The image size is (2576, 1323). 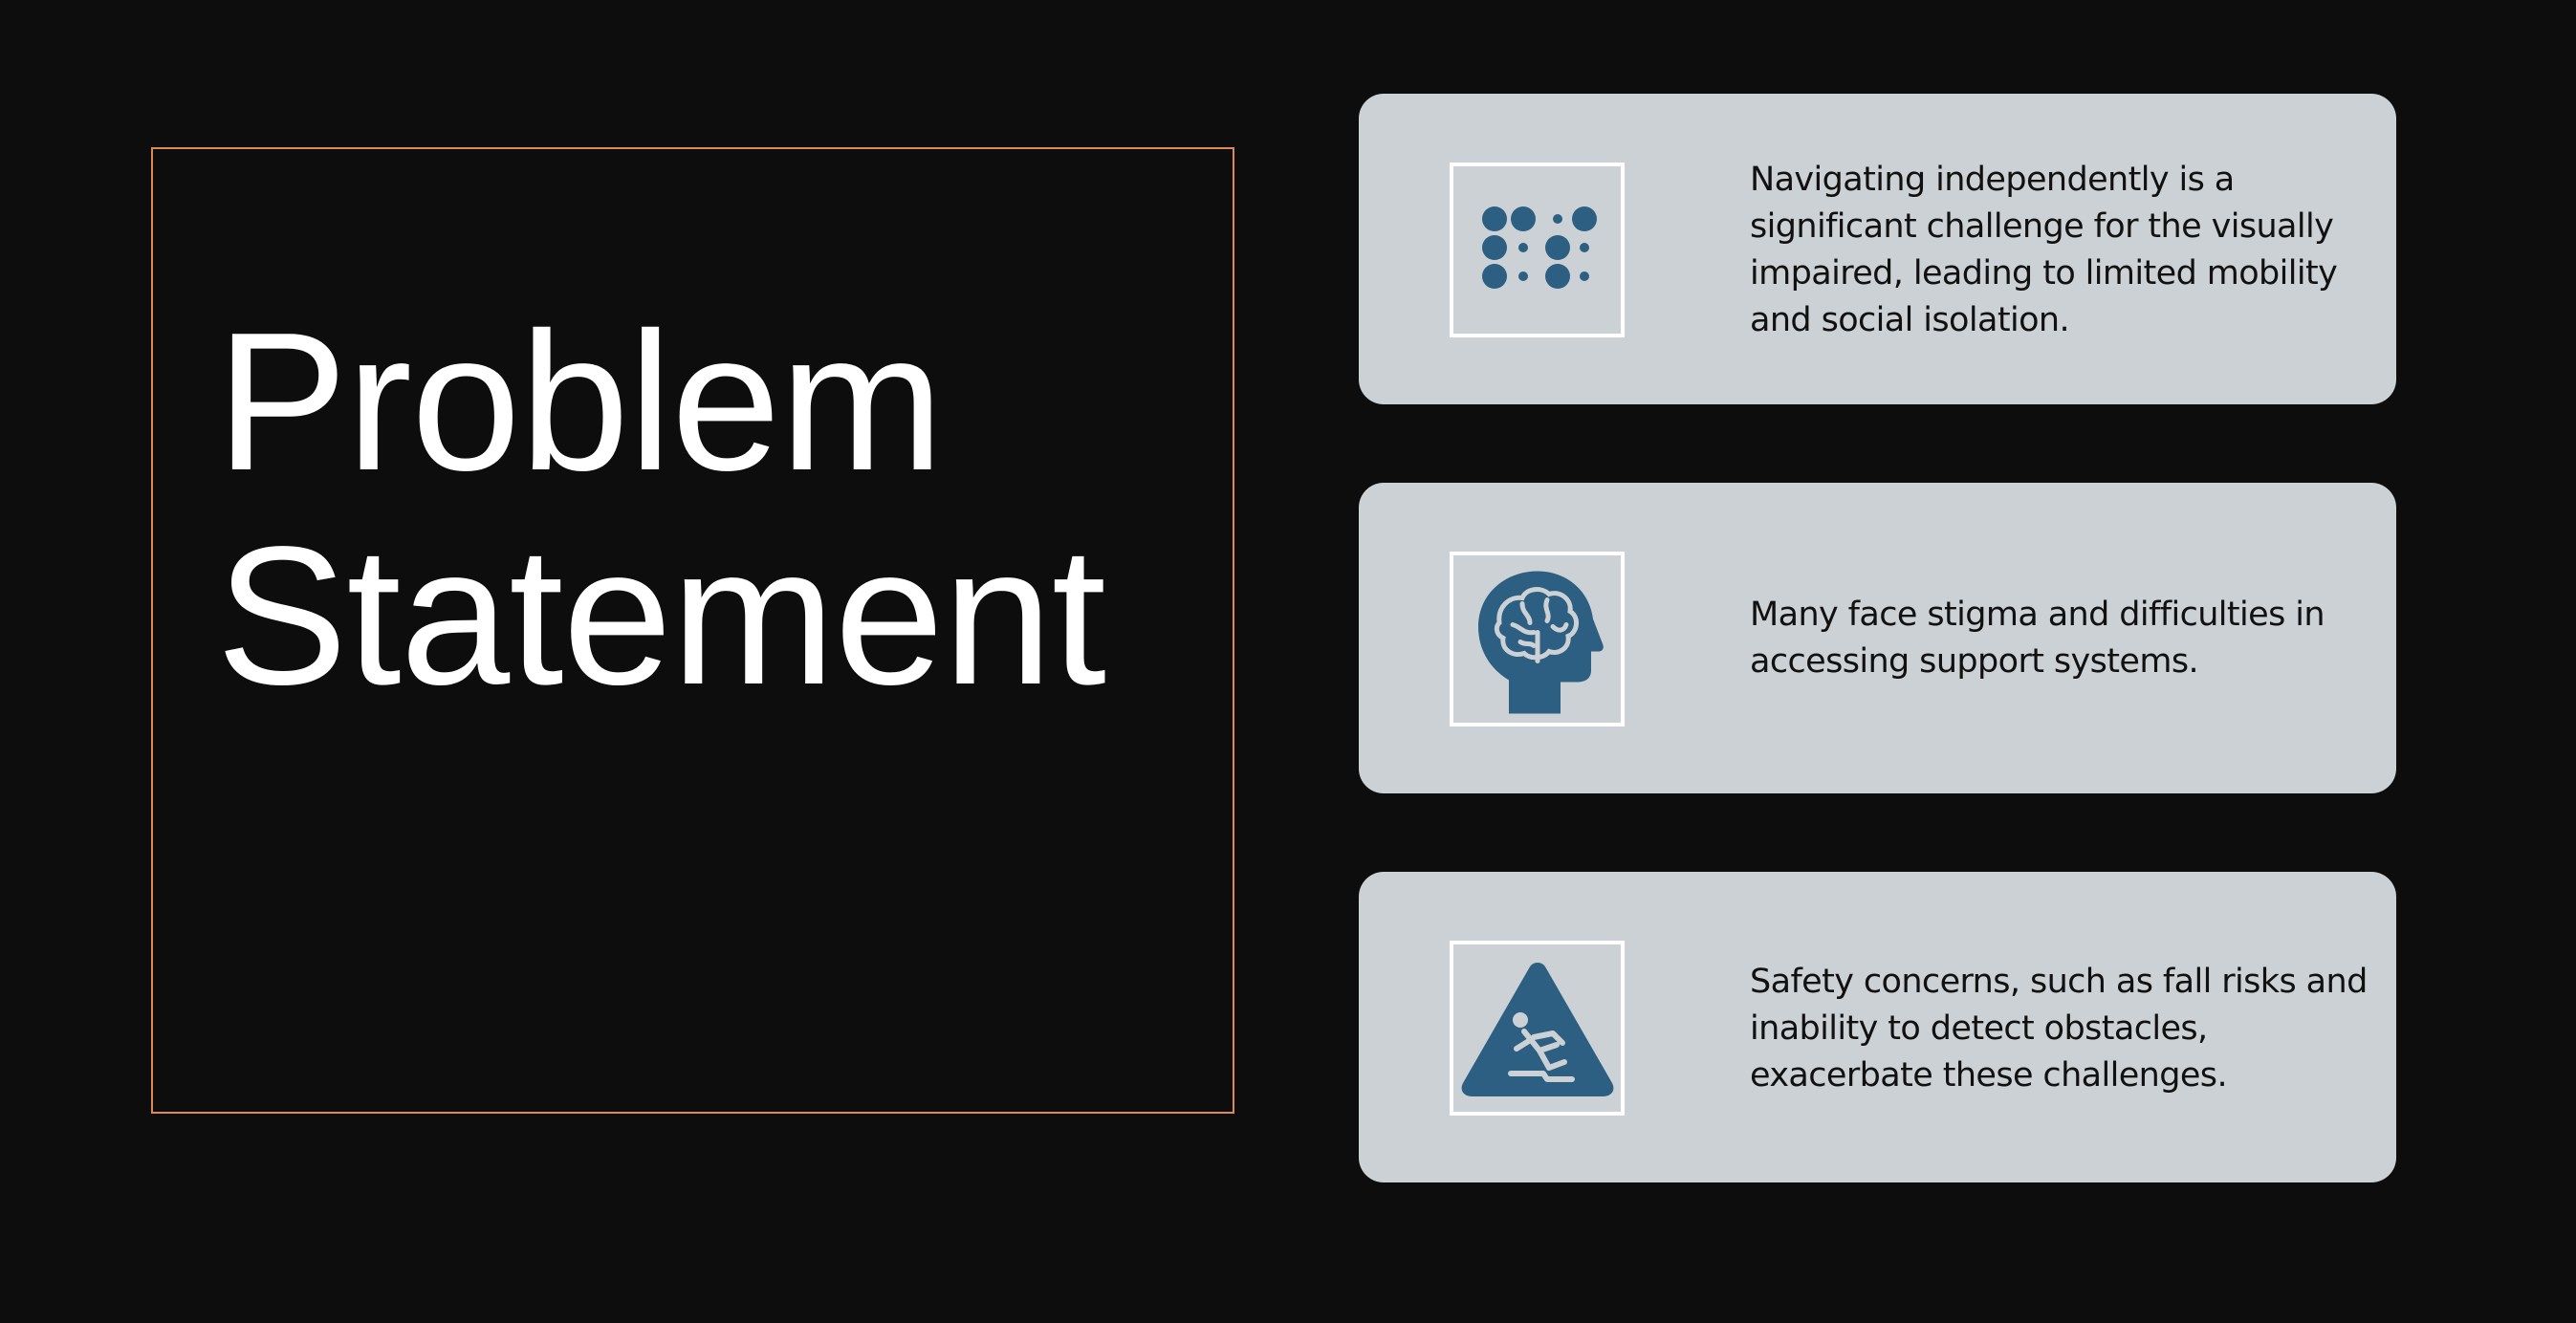 I want to click on title-line-2: Statement, so click(x=661, y=616).